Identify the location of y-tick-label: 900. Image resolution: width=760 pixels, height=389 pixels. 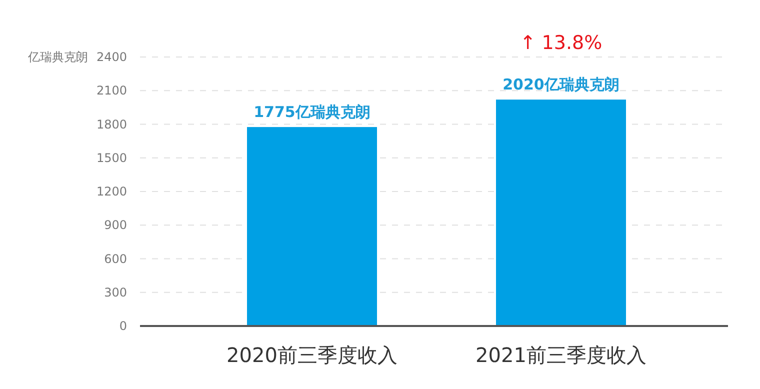
(115, 225).